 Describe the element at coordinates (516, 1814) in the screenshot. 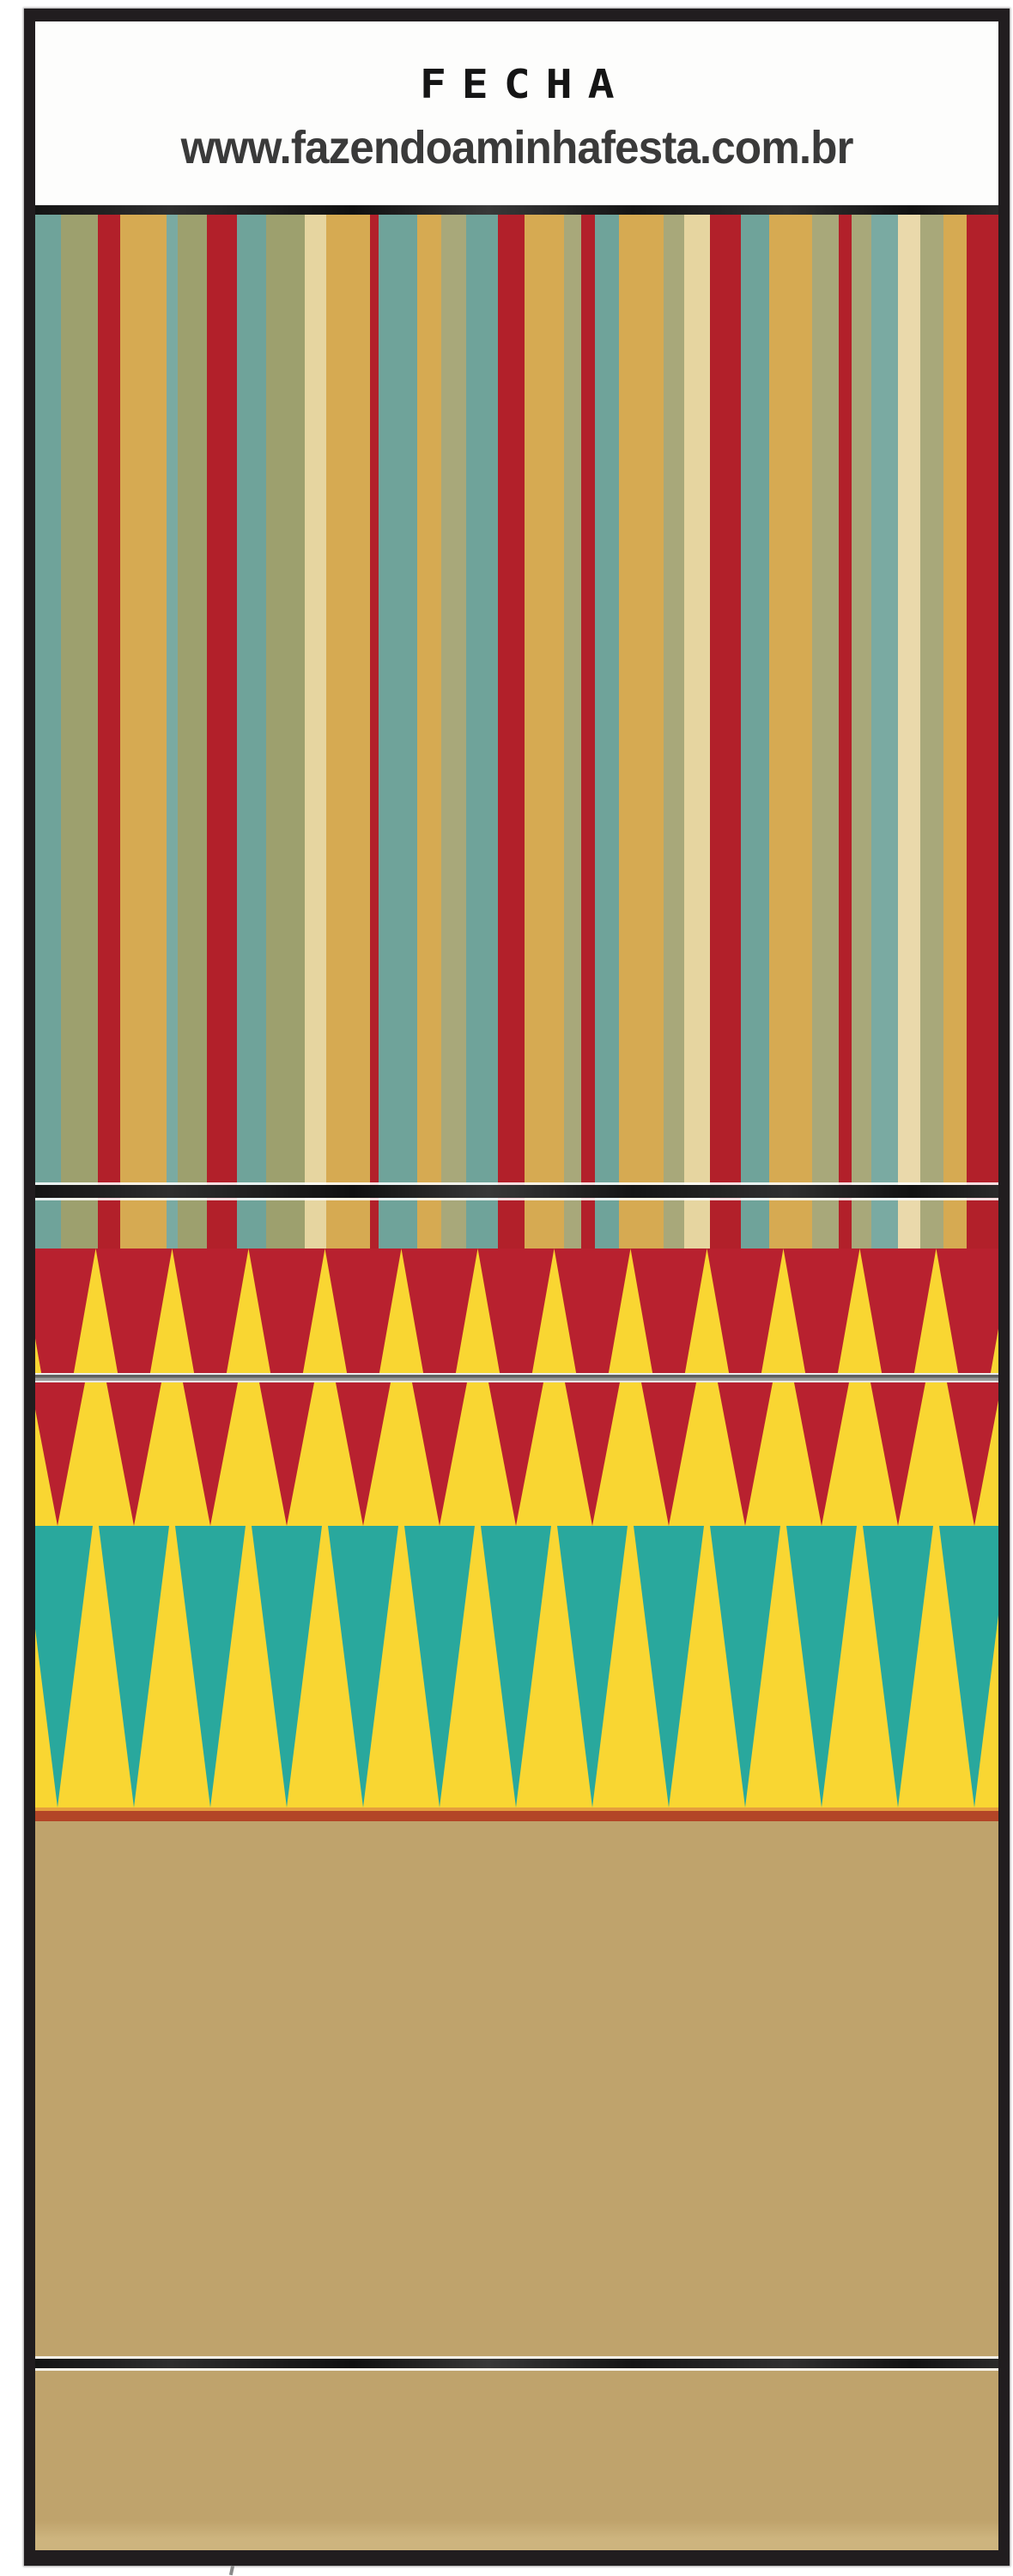

I see `orange-divider` at that location.